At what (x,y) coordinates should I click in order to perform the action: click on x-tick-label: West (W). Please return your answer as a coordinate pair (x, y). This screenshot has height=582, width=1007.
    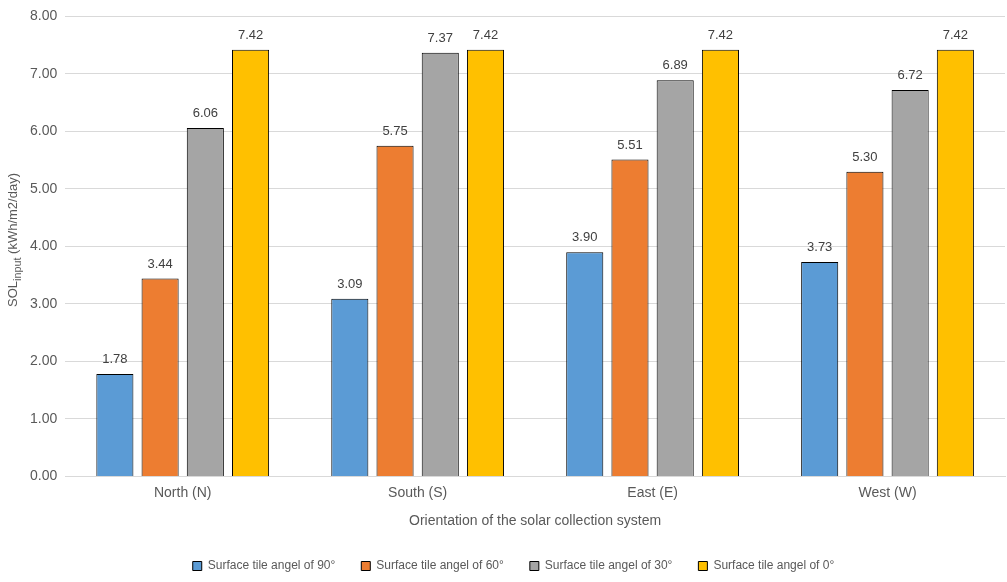
    Looking at the image, I should click on (887, 491).